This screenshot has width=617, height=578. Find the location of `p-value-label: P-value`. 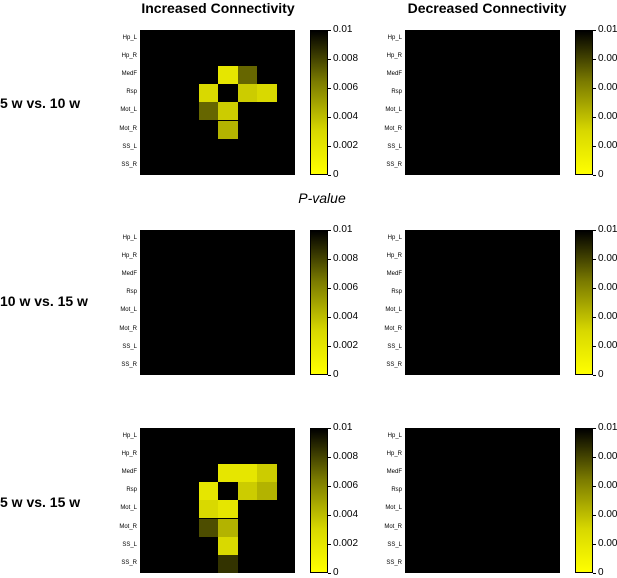

p-value-label: P-value is located at coordinates (322, 198).